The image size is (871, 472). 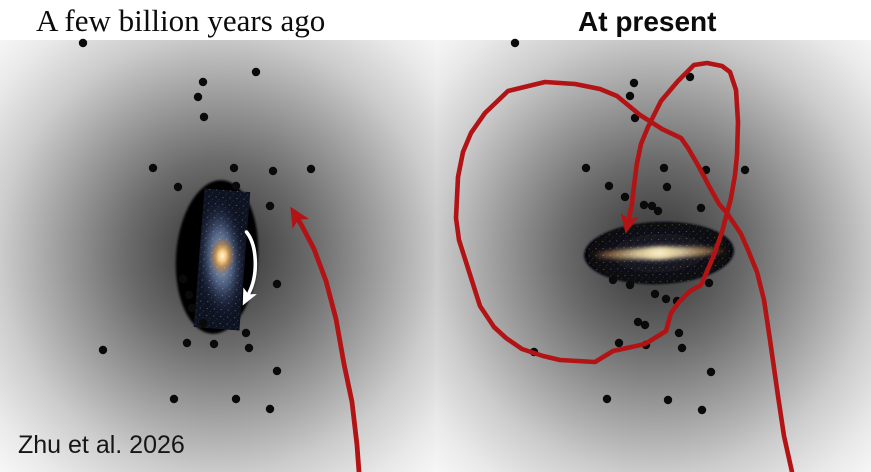 I want to click on edge-on-galaxy-stars, so click(x=659, y=253).